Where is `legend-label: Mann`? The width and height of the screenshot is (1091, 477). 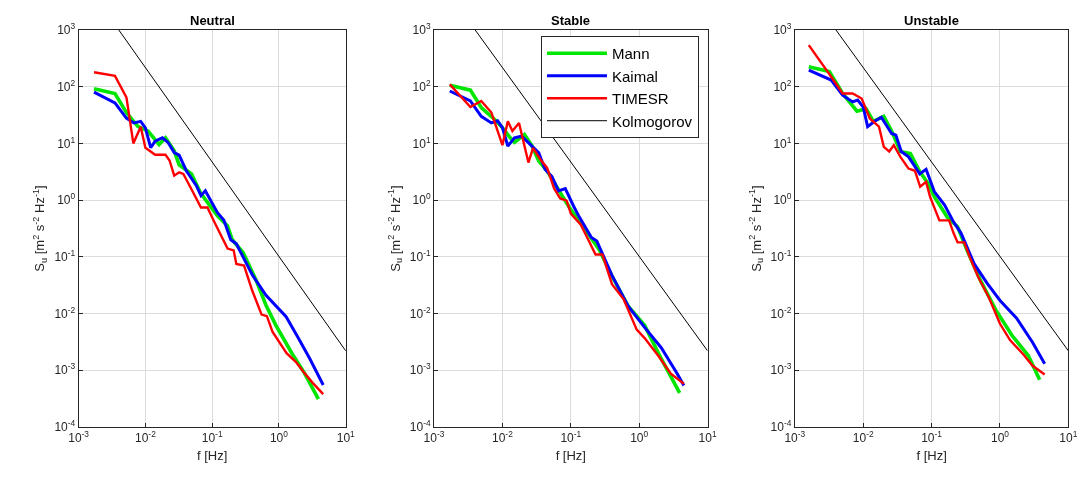 legend-label: Mann is located at coordinates (630, 54).